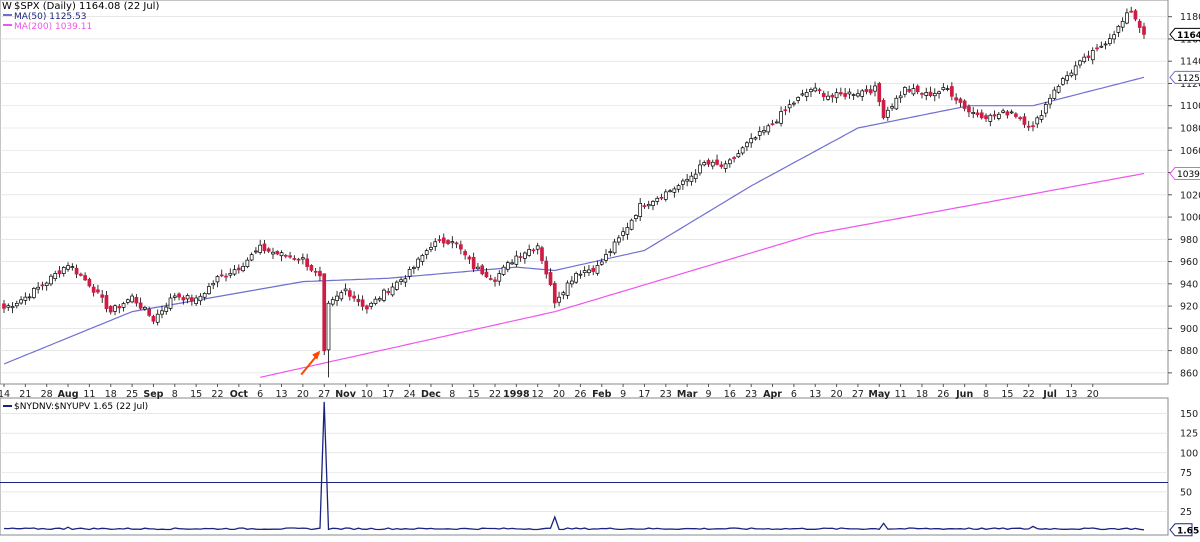  What do you see at coordinates (1188, 36) in the screenshot?
I see `last-price-tag: 1164.08` at bounding box center [1188, 36].